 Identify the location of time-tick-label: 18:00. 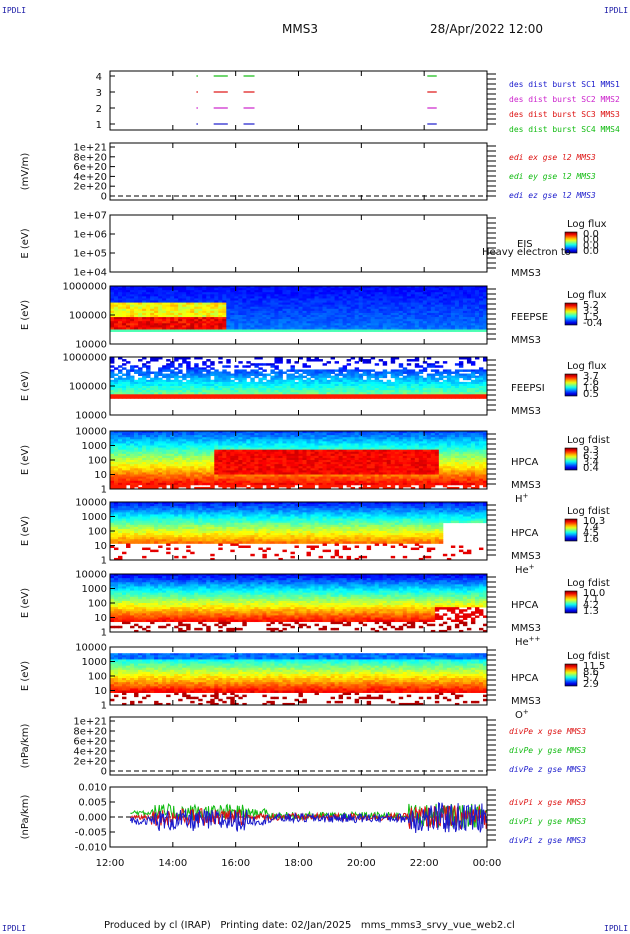
(298, 863).